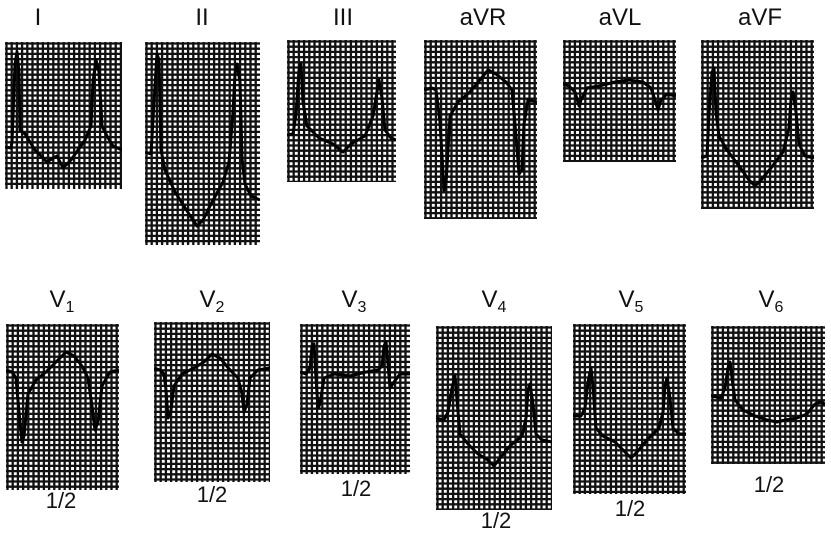  I want to click on ecg-trace-v4, so click(494, 421).